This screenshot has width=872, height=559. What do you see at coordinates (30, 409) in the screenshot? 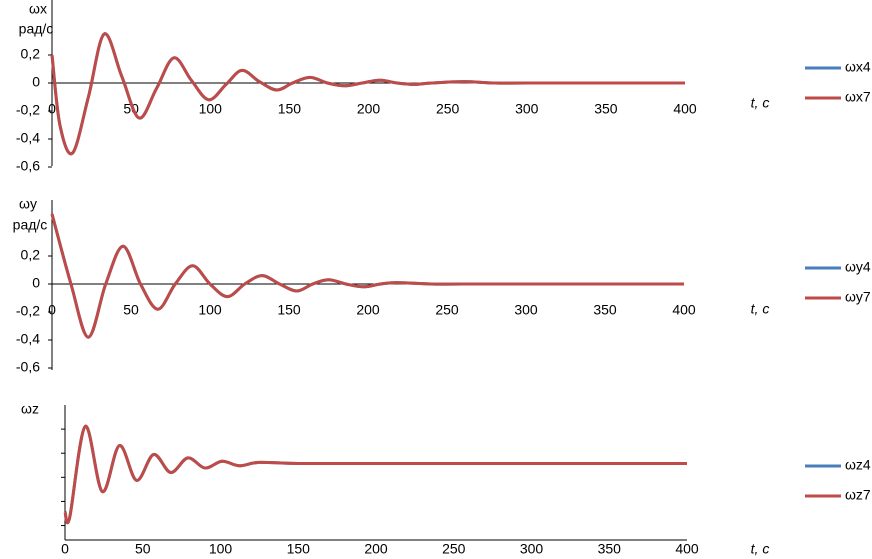
I see `y-axis-title: ωz` at bounding box center [30, 409].